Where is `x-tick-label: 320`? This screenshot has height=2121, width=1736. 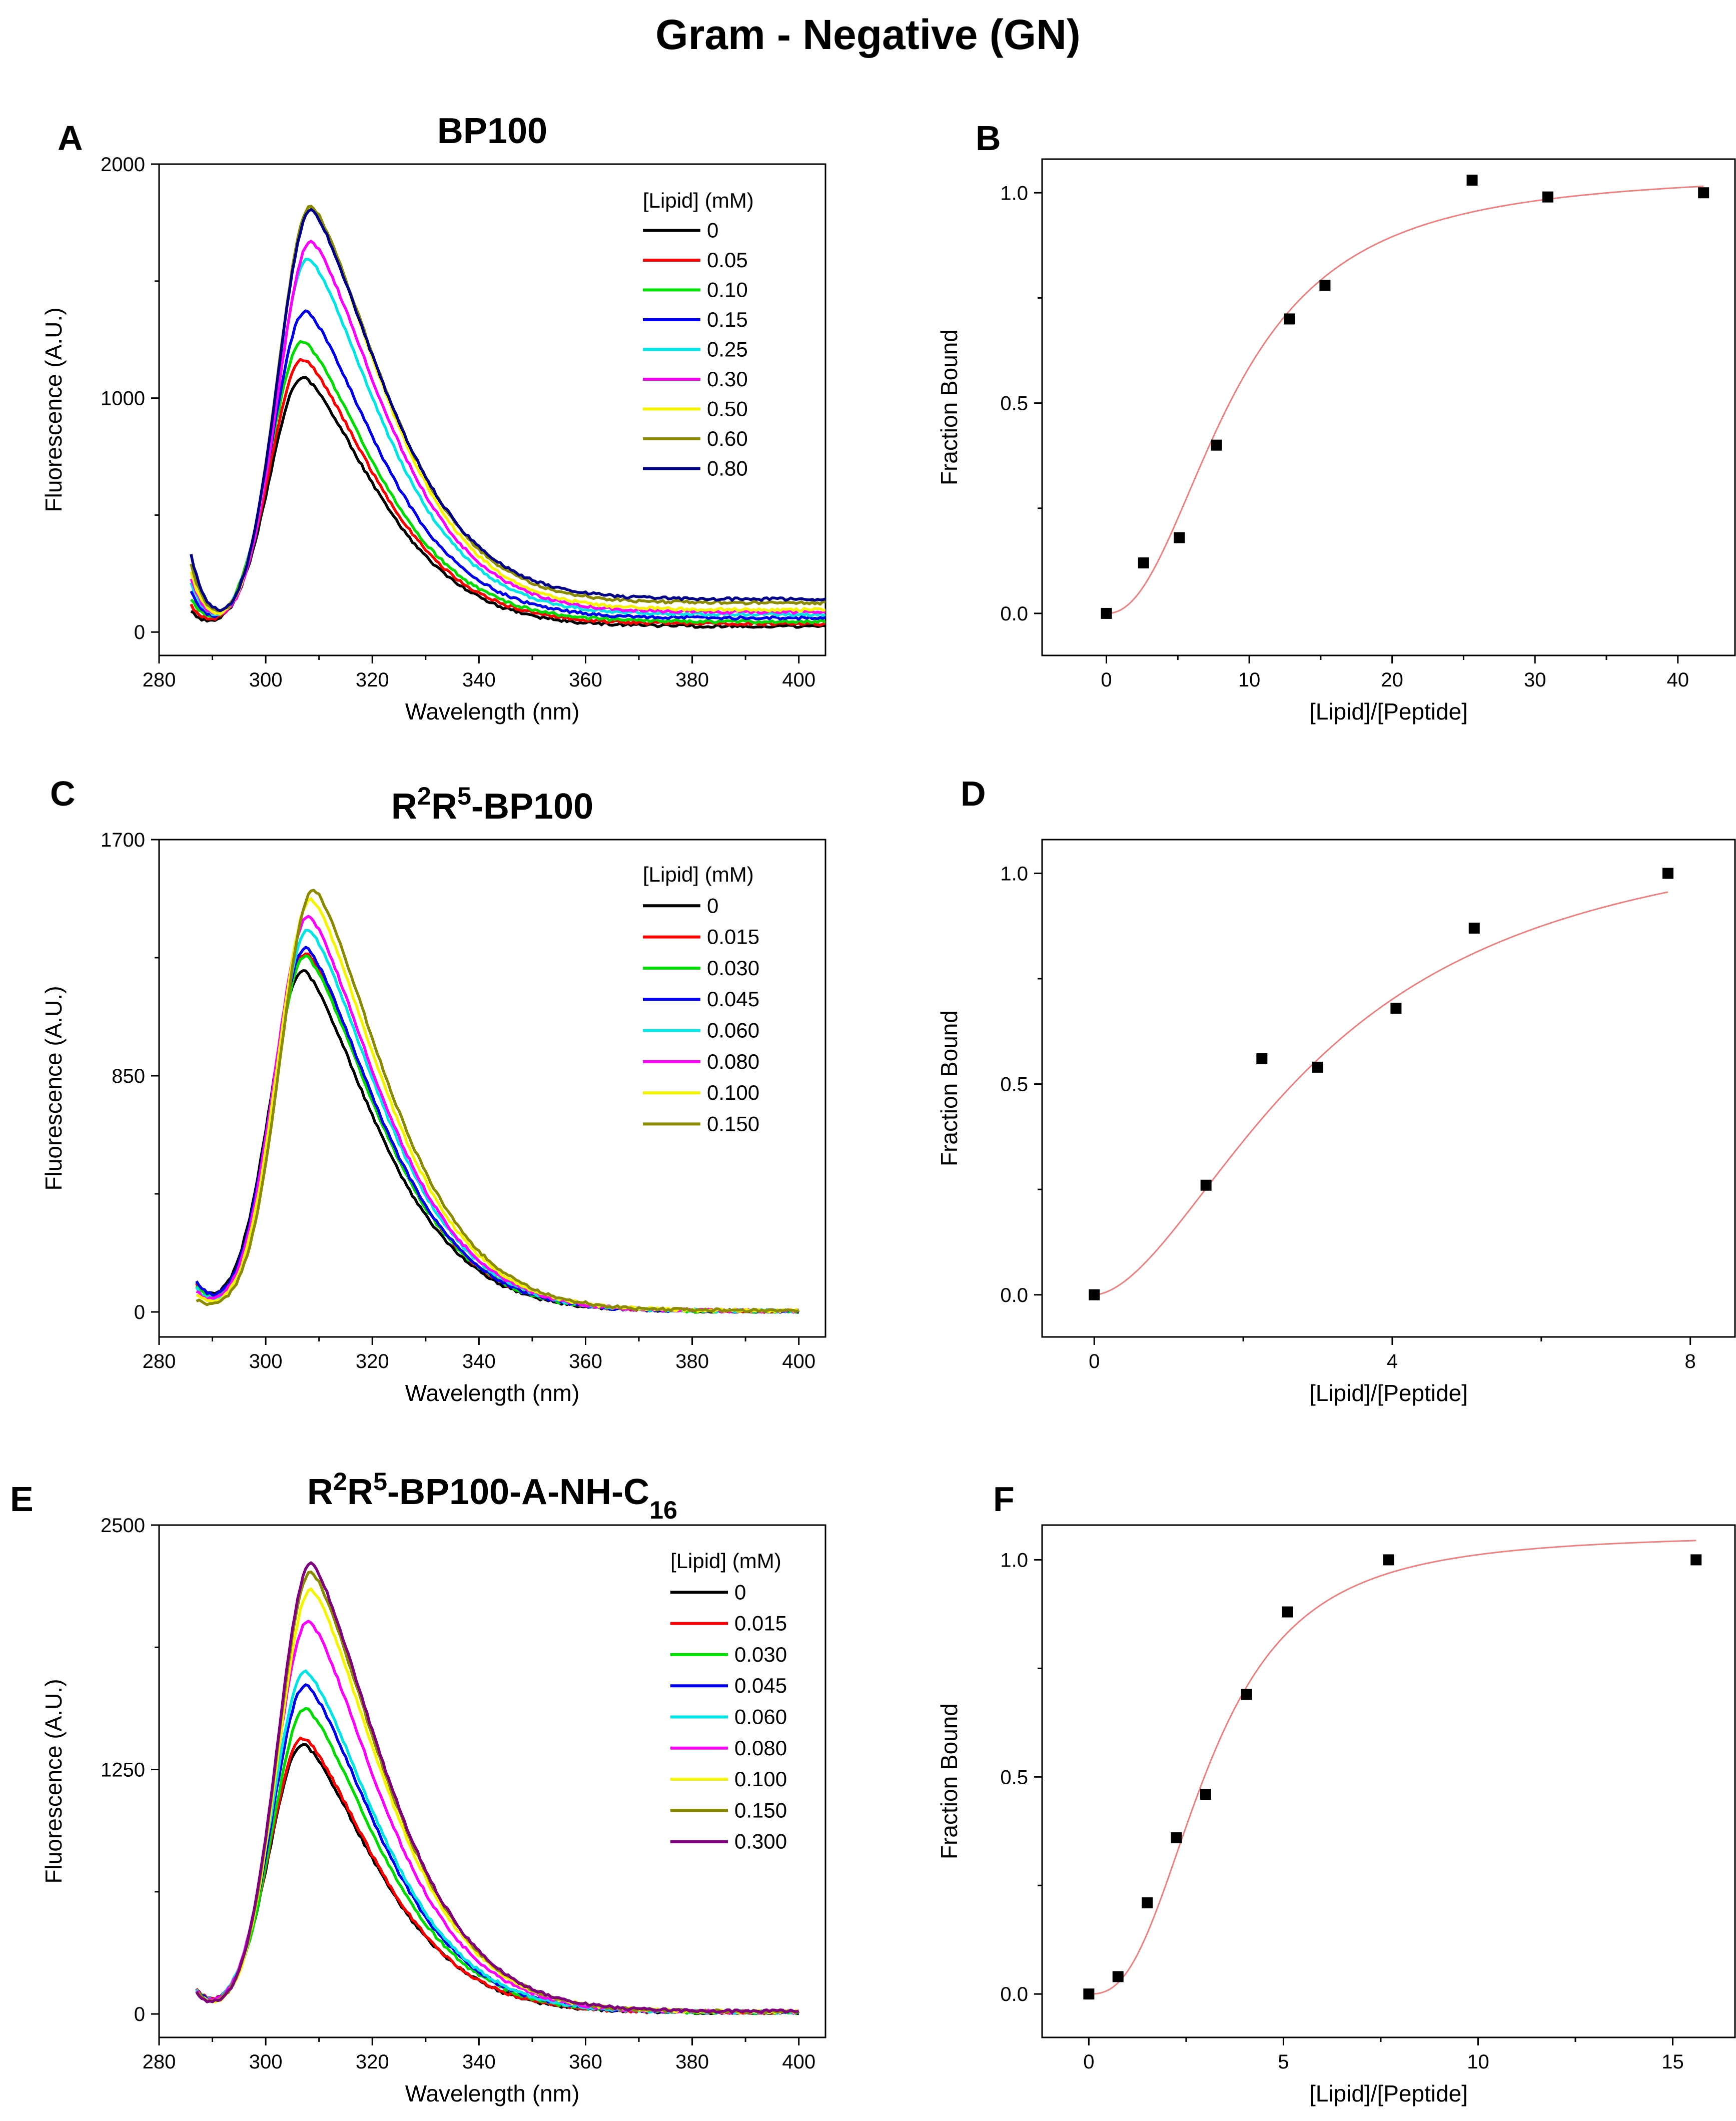 x-tick-label: 320 is located at coordinates (373, 2062).